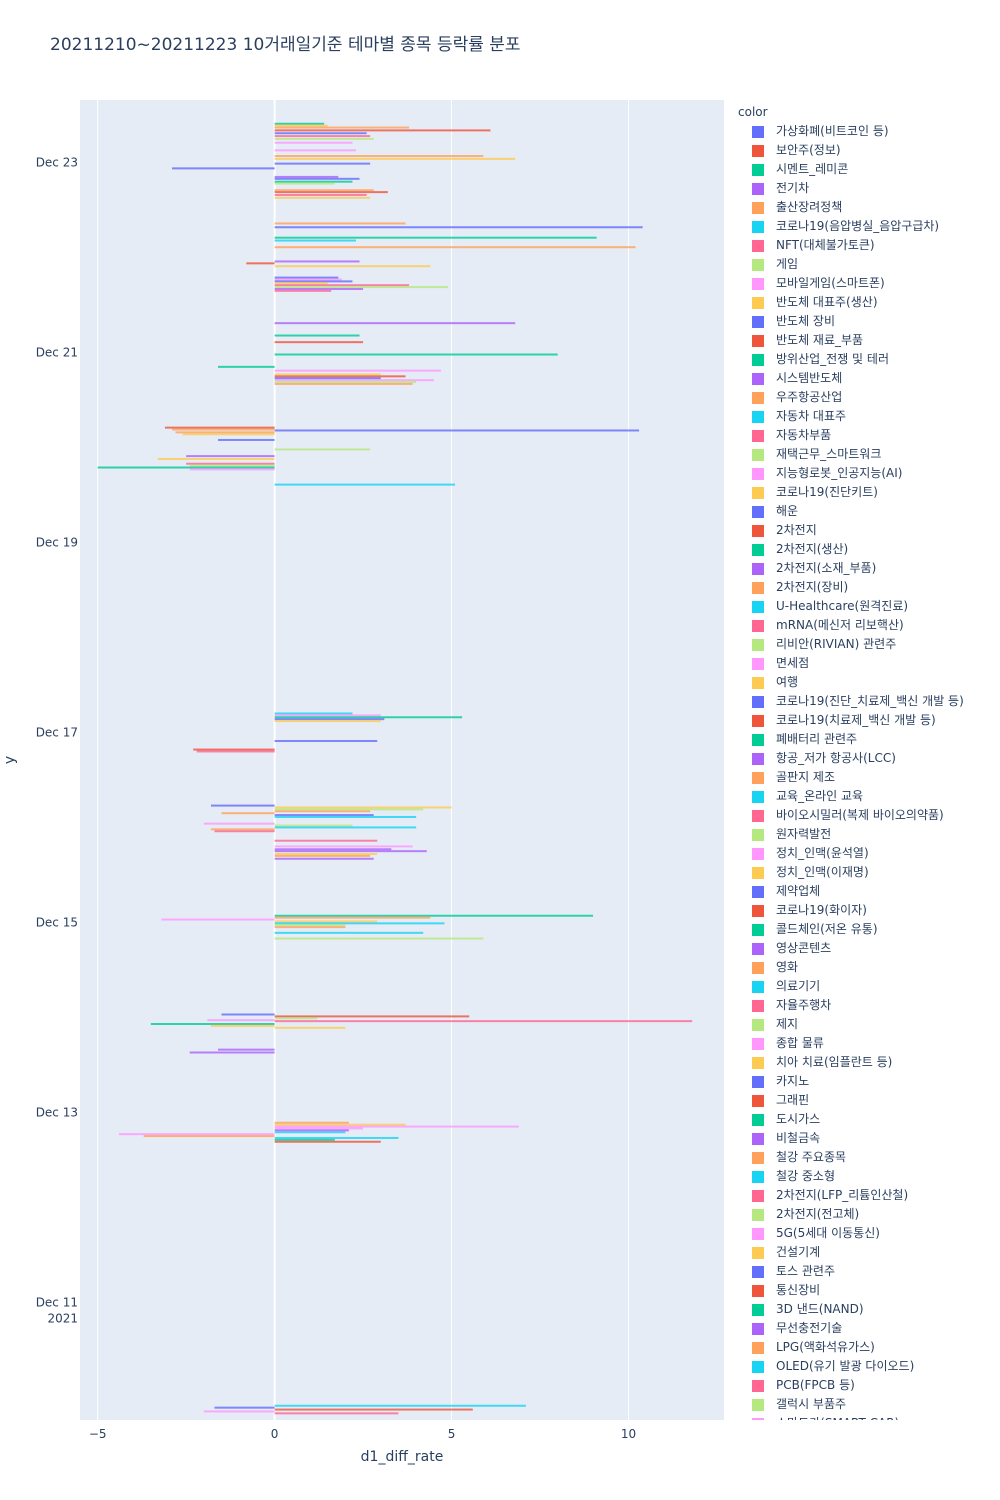  I want to click on legend-item: 종합 물류, so click(869, 1043).